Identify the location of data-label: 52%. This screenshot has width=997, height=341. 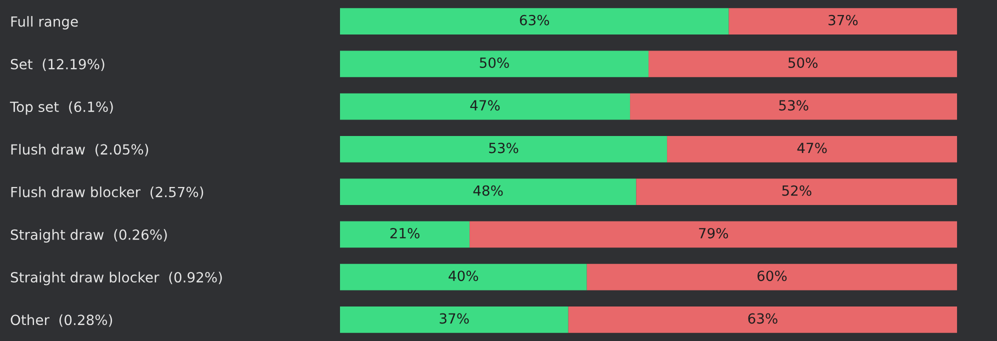
(797, 190).